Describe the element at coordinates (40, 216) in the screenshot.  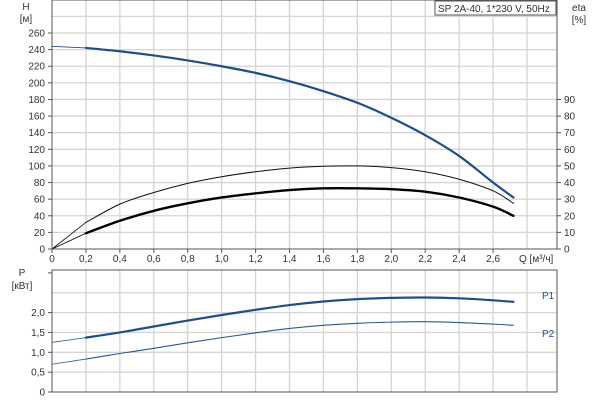
I see `y-tick-label: 40` at that location.